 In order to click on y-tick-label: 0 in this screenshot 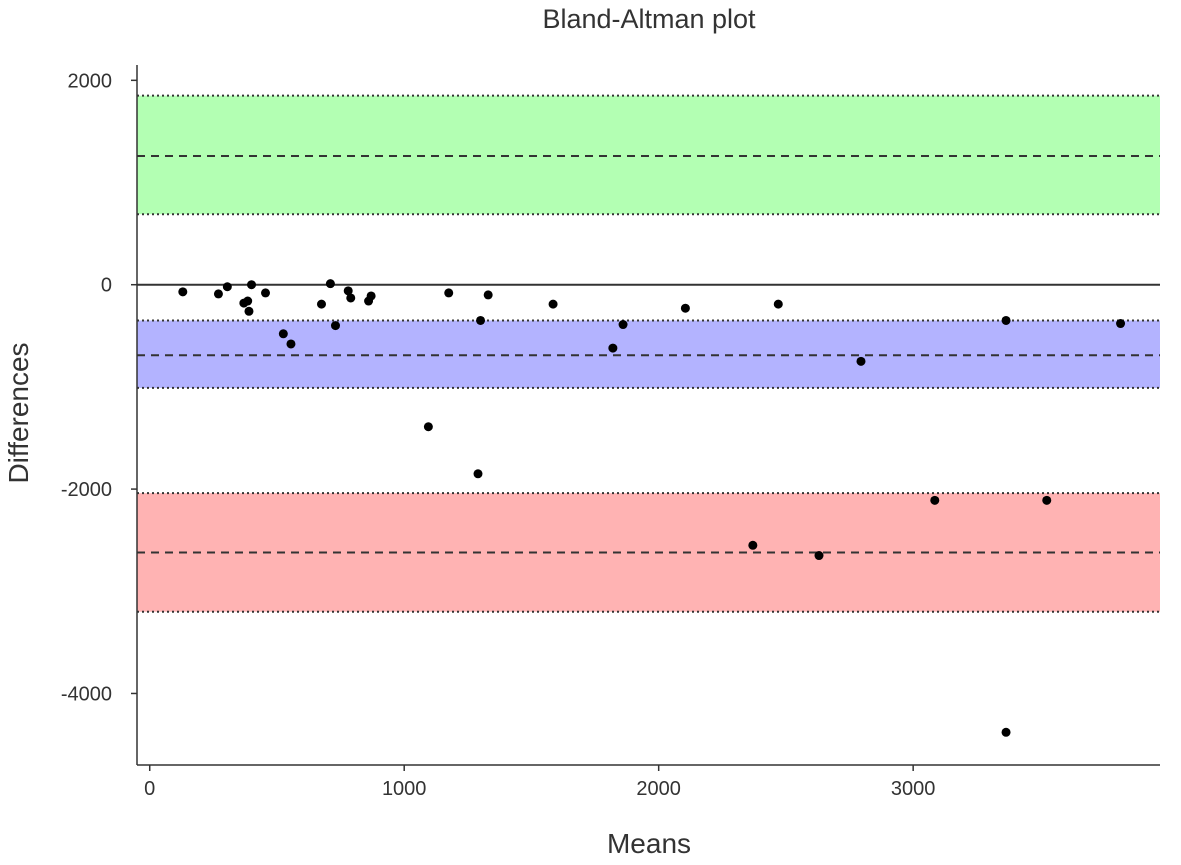, I will do `click(106, 286)`.